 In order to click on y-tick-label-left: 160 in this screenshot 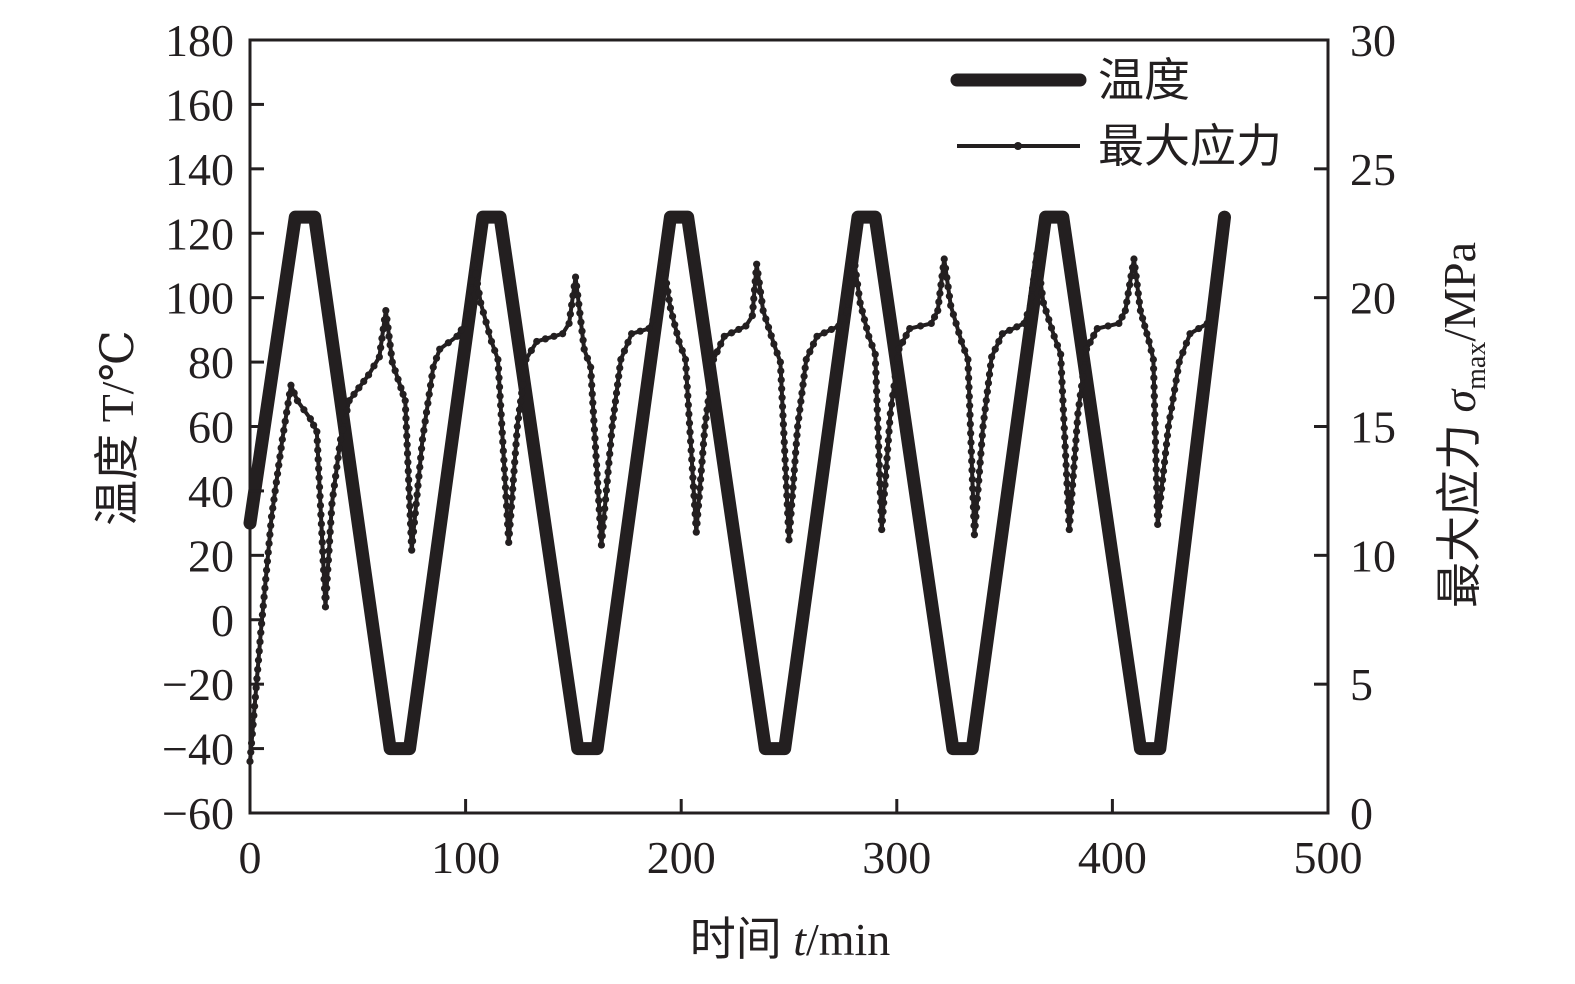, I will do `click(199, 104)`.